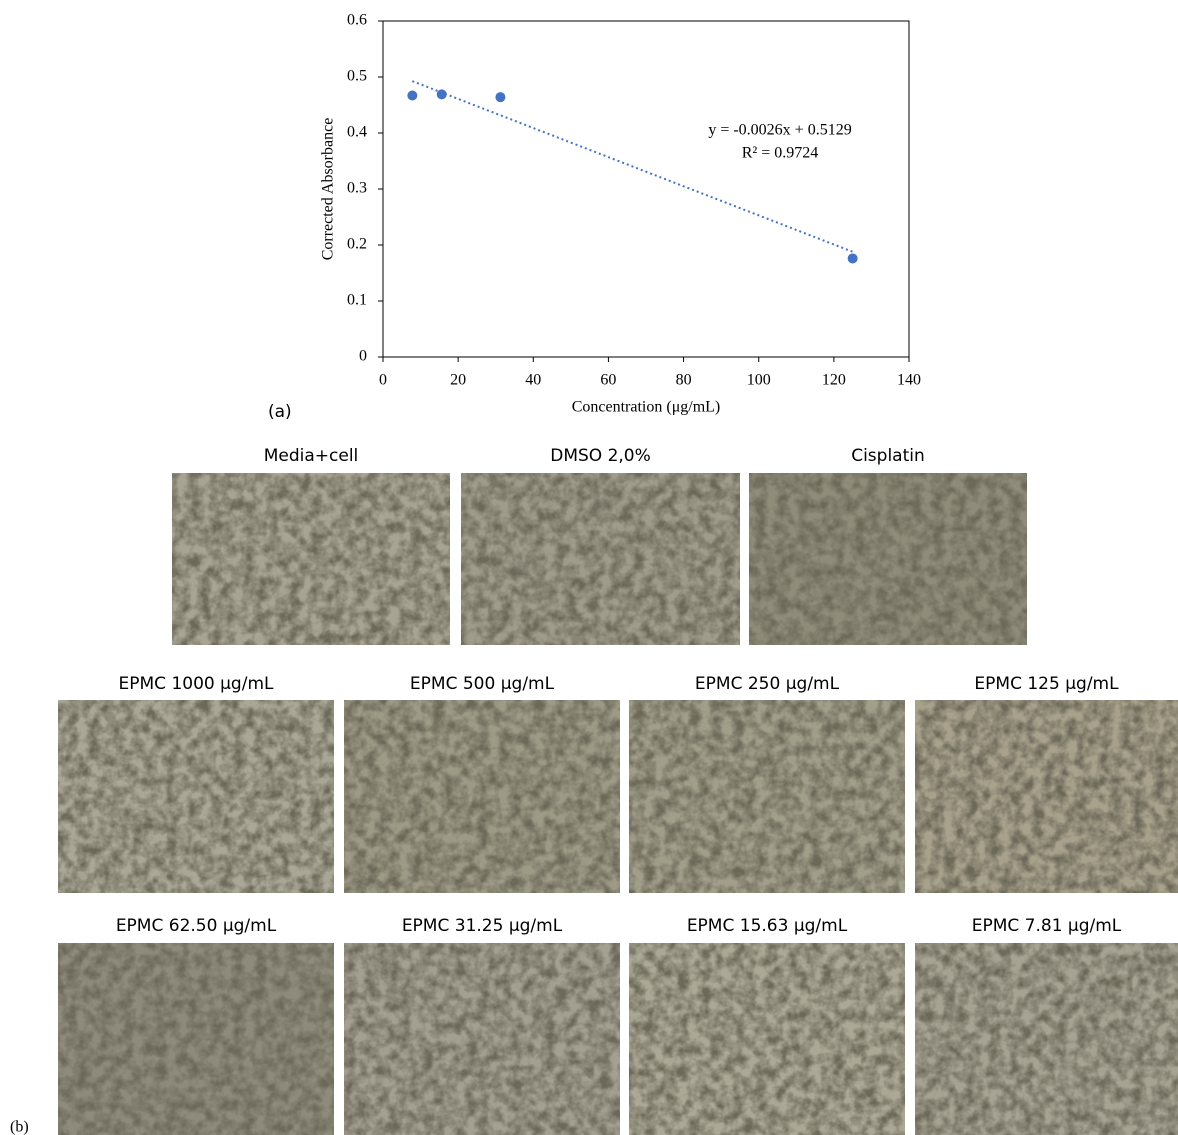  Describe the element at coordinates (357, 188) in the screenshot. I see `y-tick-label: 0.3` at that location.